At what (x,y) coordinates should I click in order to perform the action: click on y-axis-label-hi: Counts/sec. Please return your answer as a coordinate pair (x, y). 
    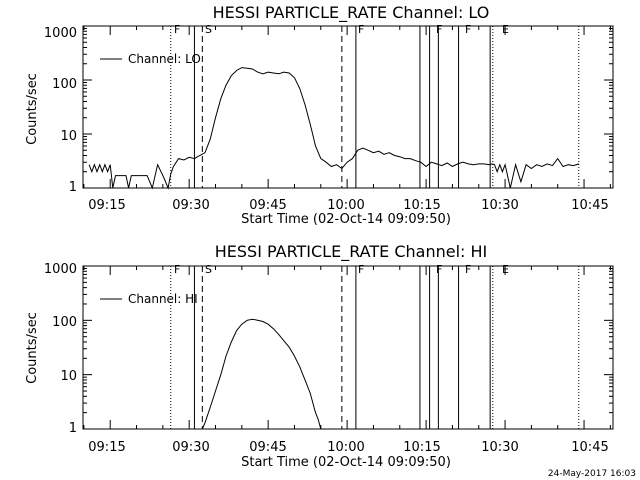
    Looking at the image, I should click on (32, 348).